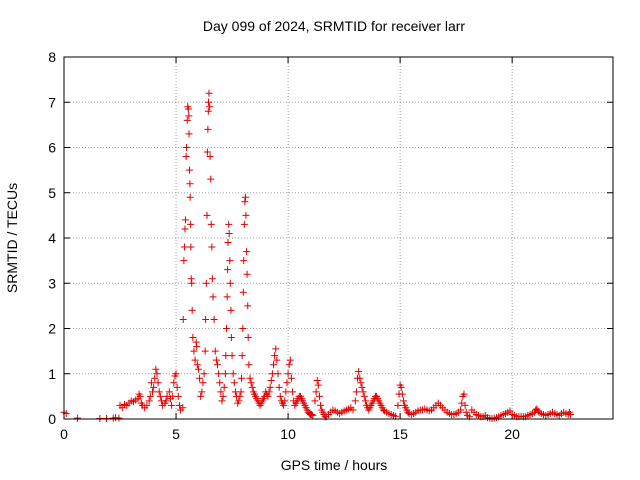 This screenshot has width=640, height=480. I want to click on y-tick-label: 8, so click(52, 57).